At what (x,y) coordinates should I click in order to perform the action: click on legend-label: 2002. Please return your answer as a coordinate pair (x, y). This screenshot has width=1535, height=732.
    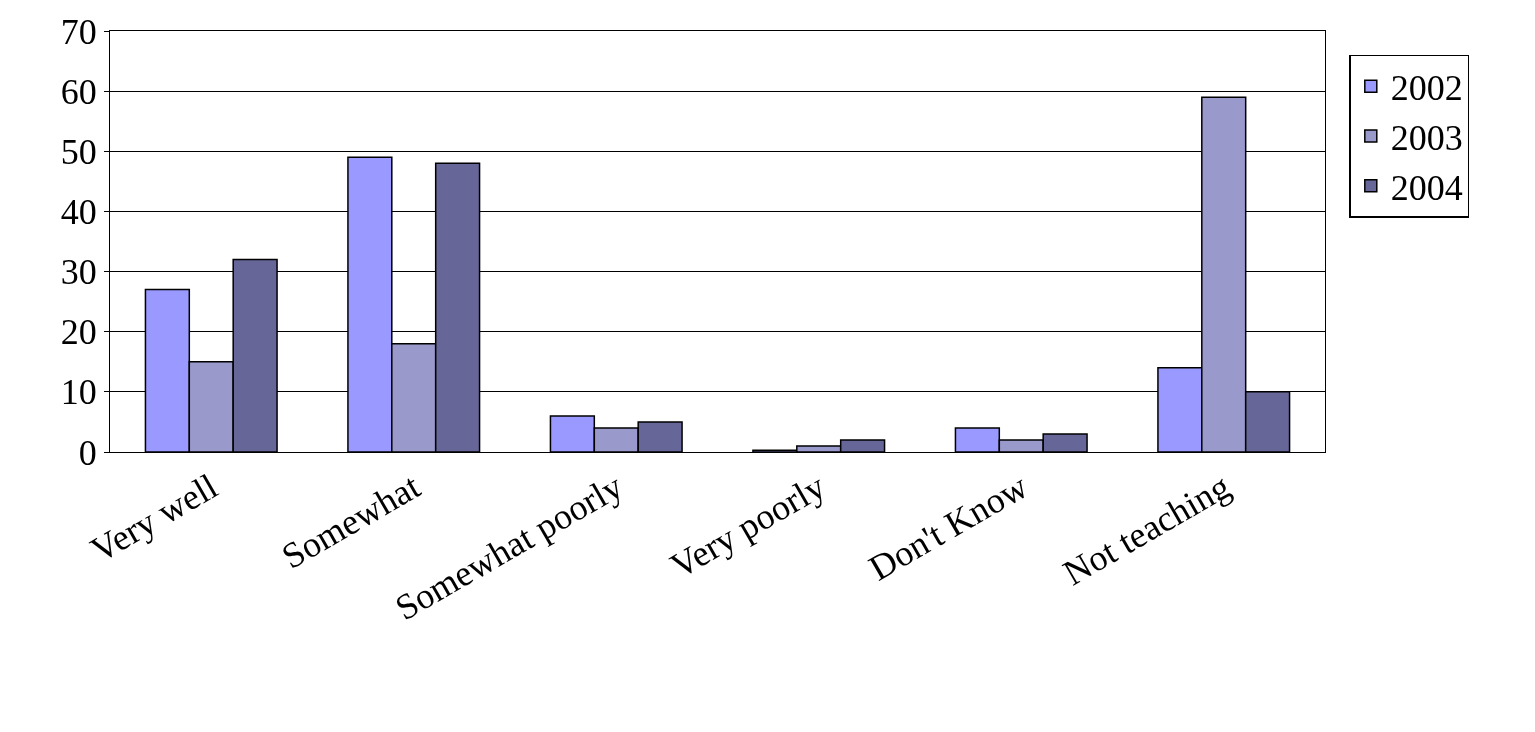
    Looking at the image, I should click on (1426, 88).